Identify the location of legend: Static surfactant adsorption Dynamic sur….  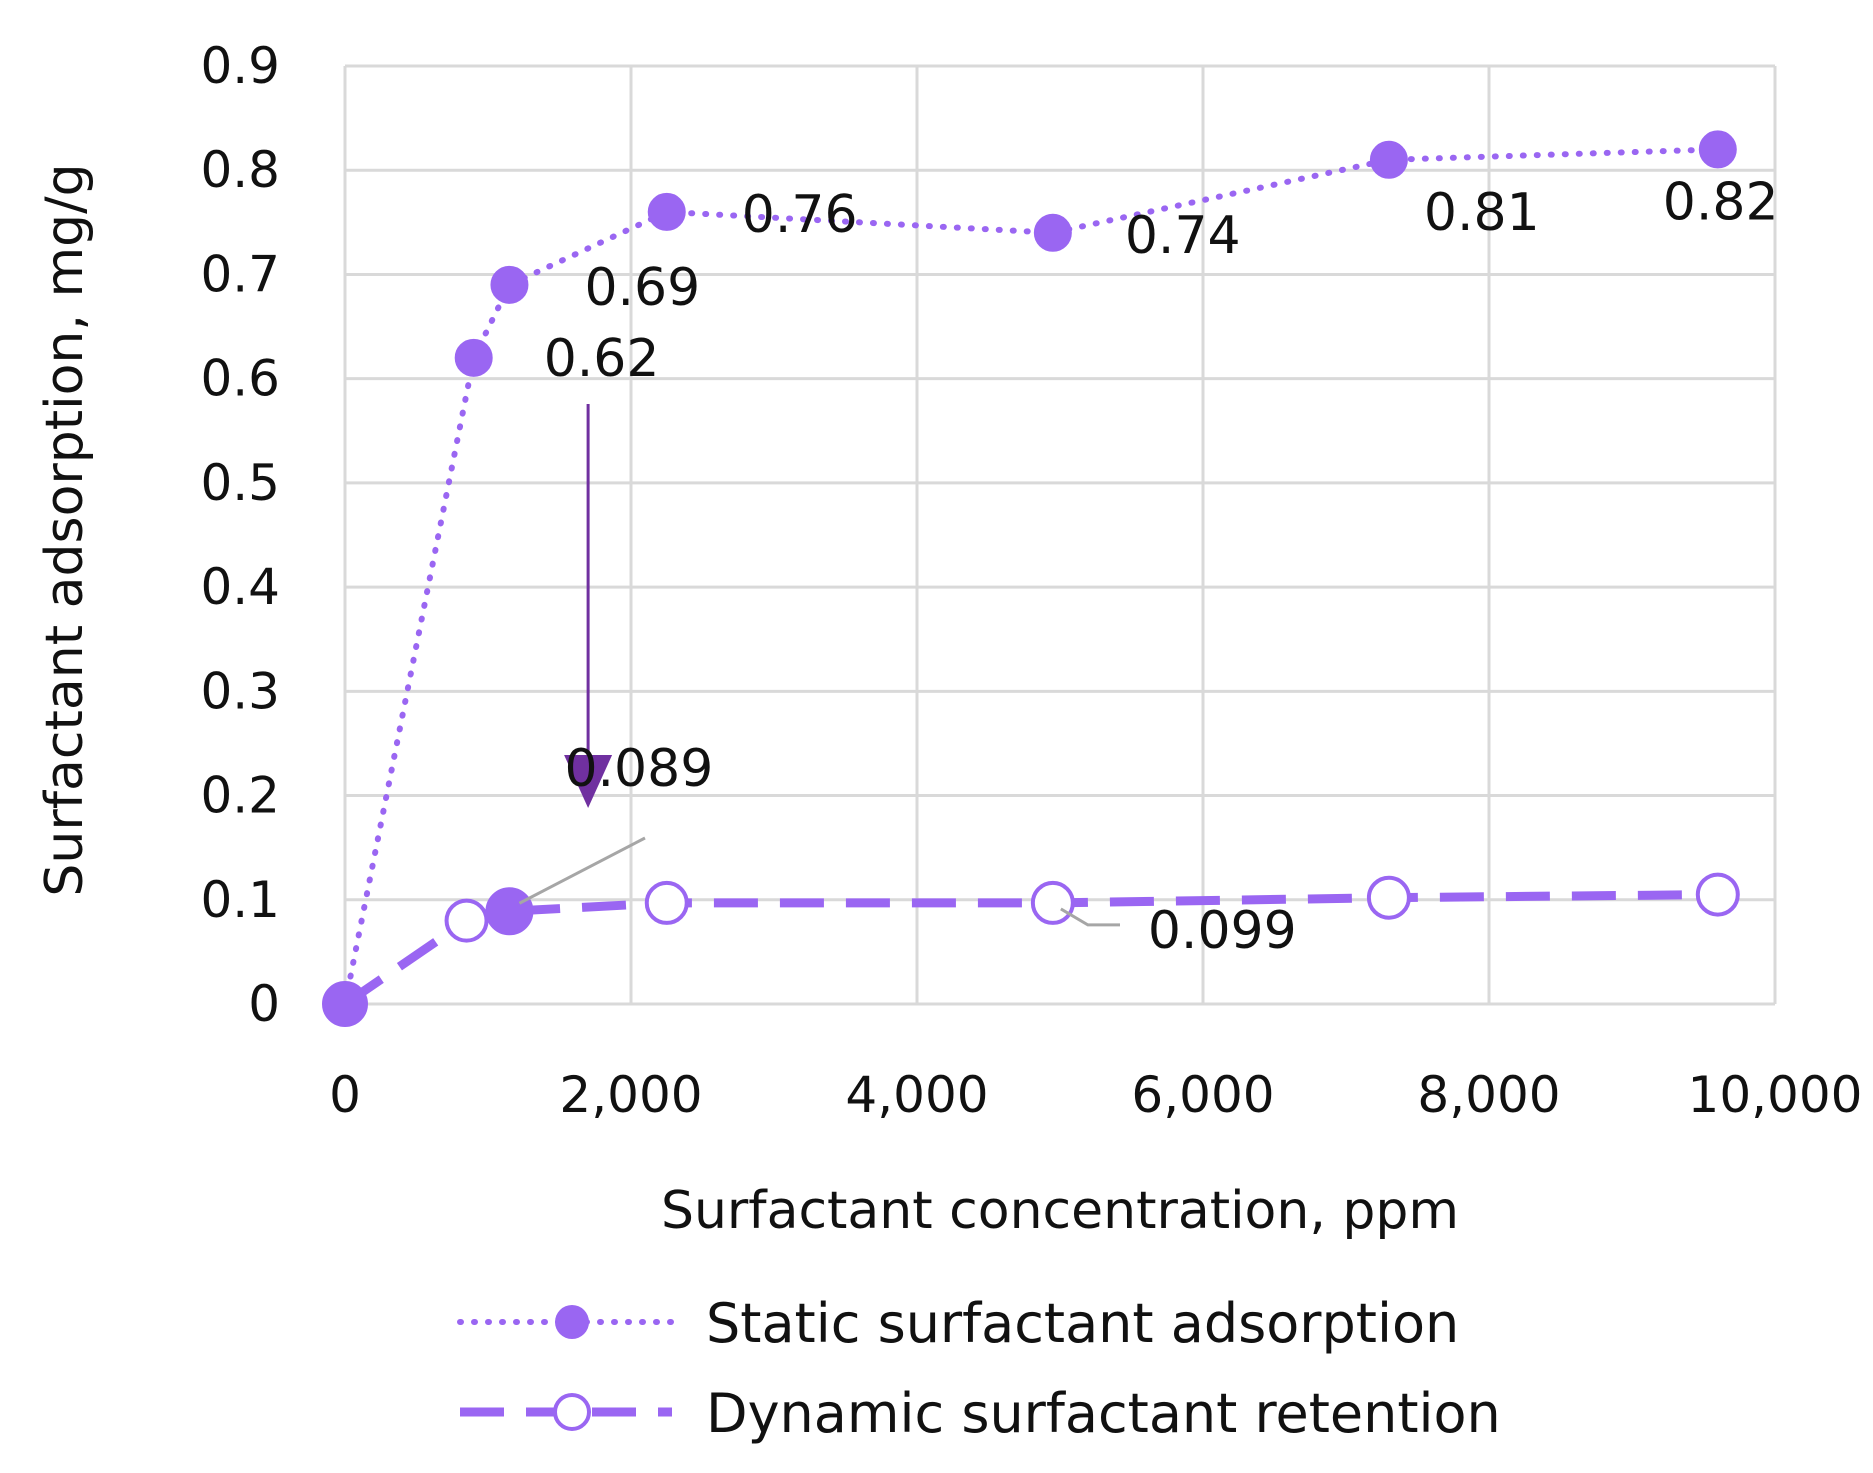
(979, 1368).